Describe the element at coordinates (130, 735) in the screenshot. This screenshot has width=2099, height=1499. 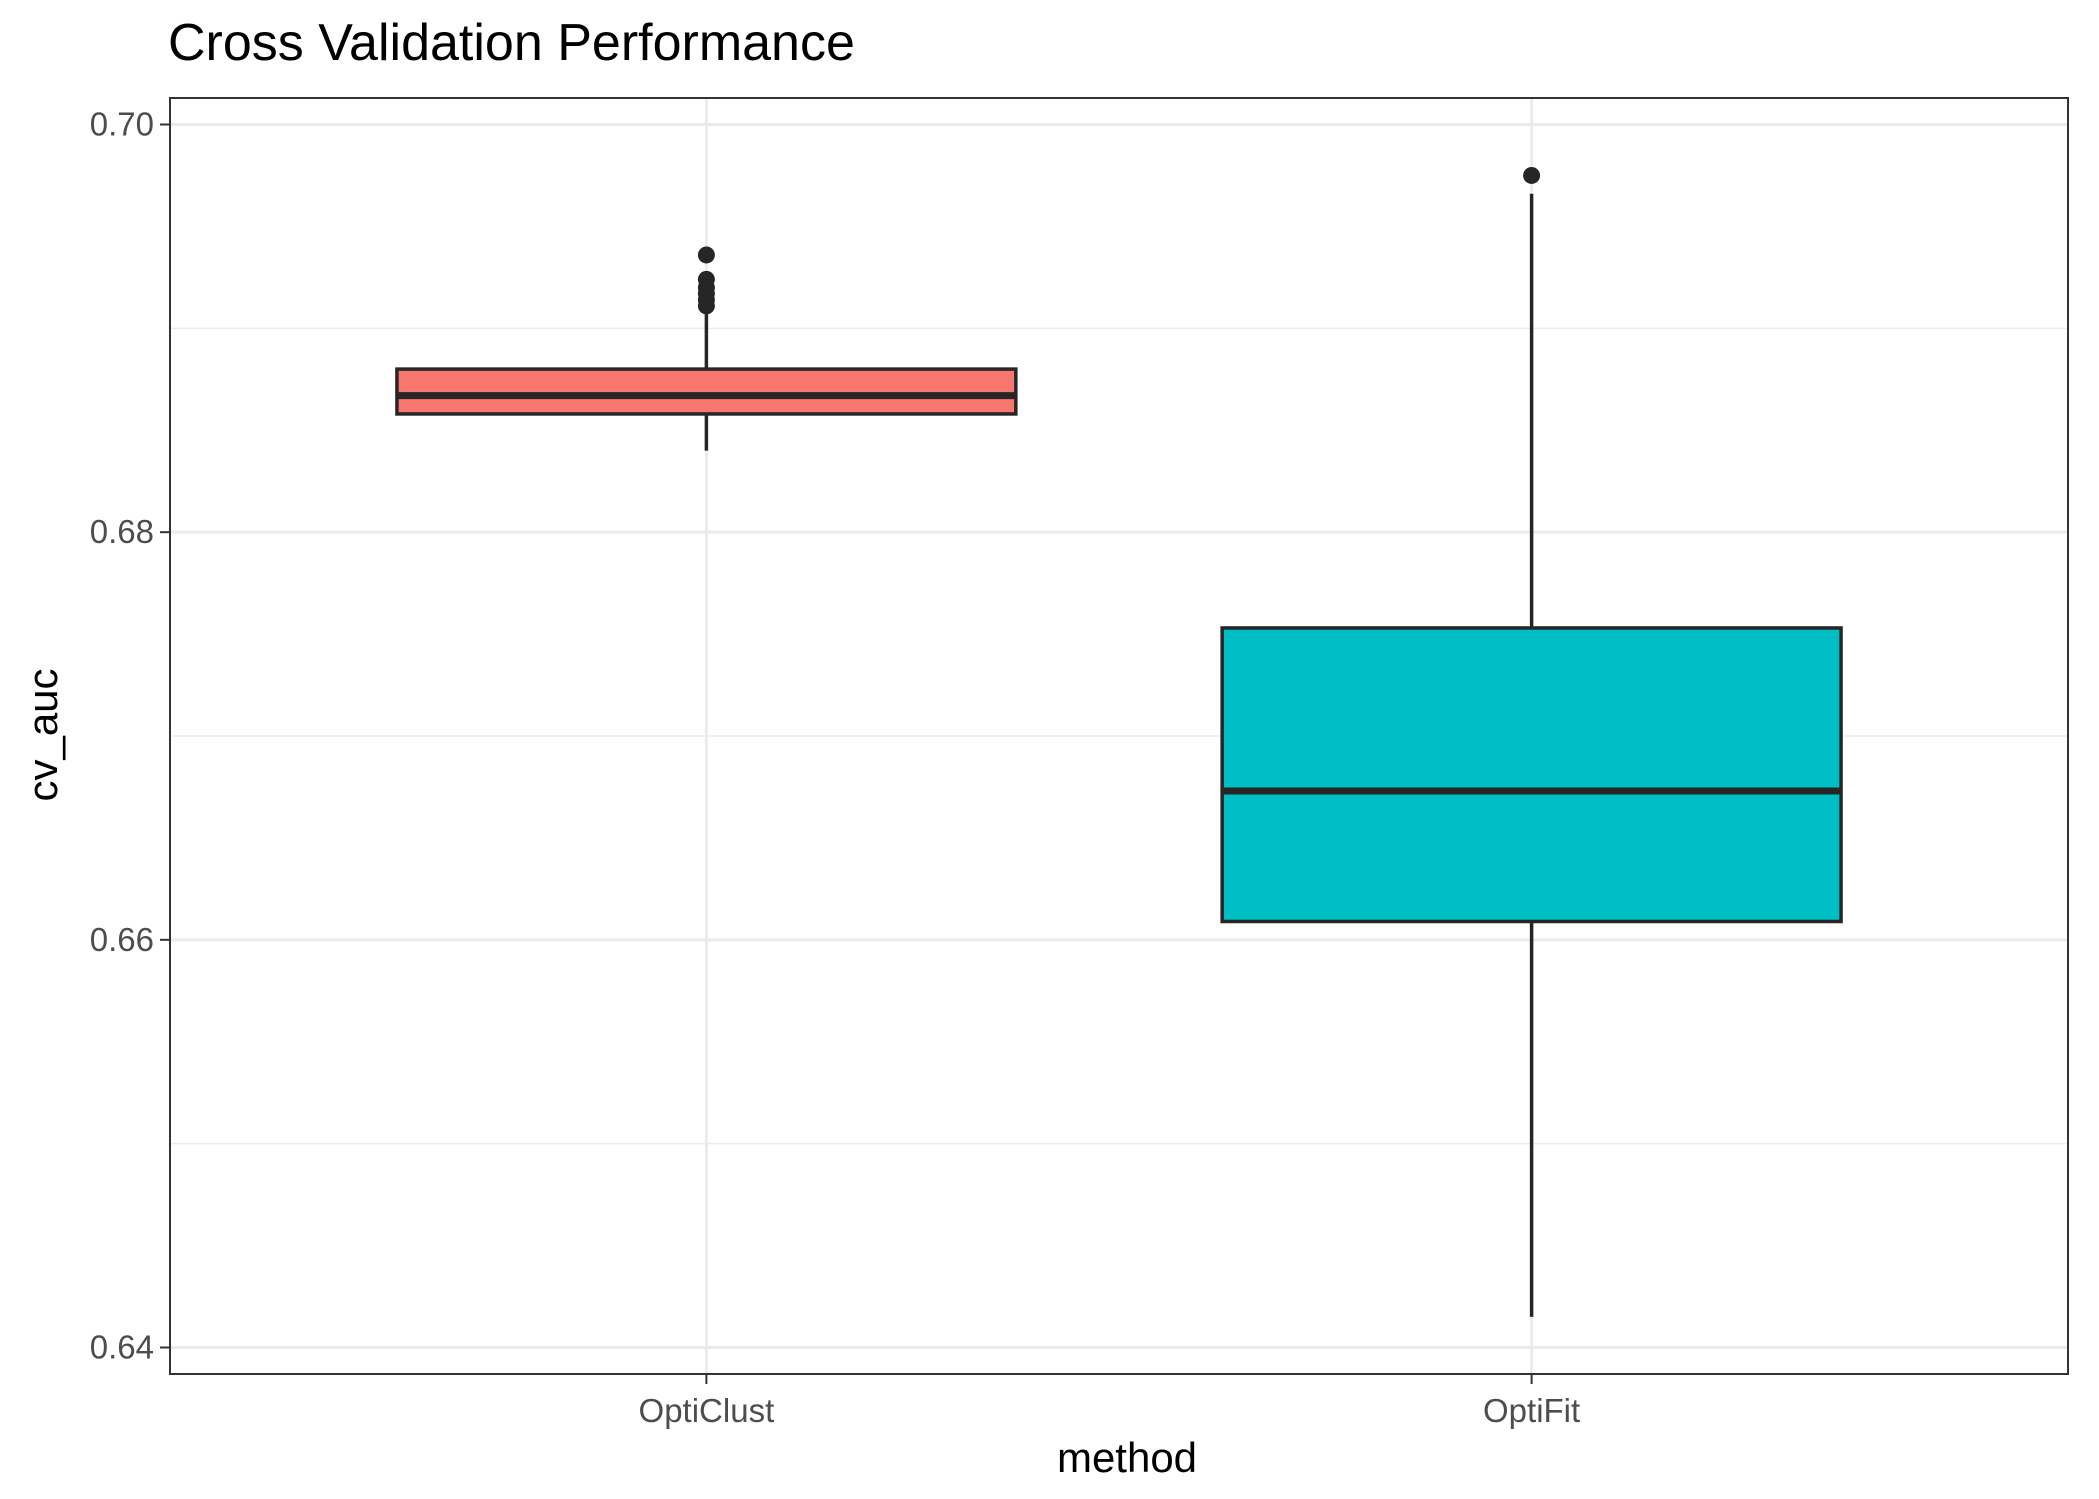
I see `y-axis: 0.64 0.66 0.68 0.70` at that location.